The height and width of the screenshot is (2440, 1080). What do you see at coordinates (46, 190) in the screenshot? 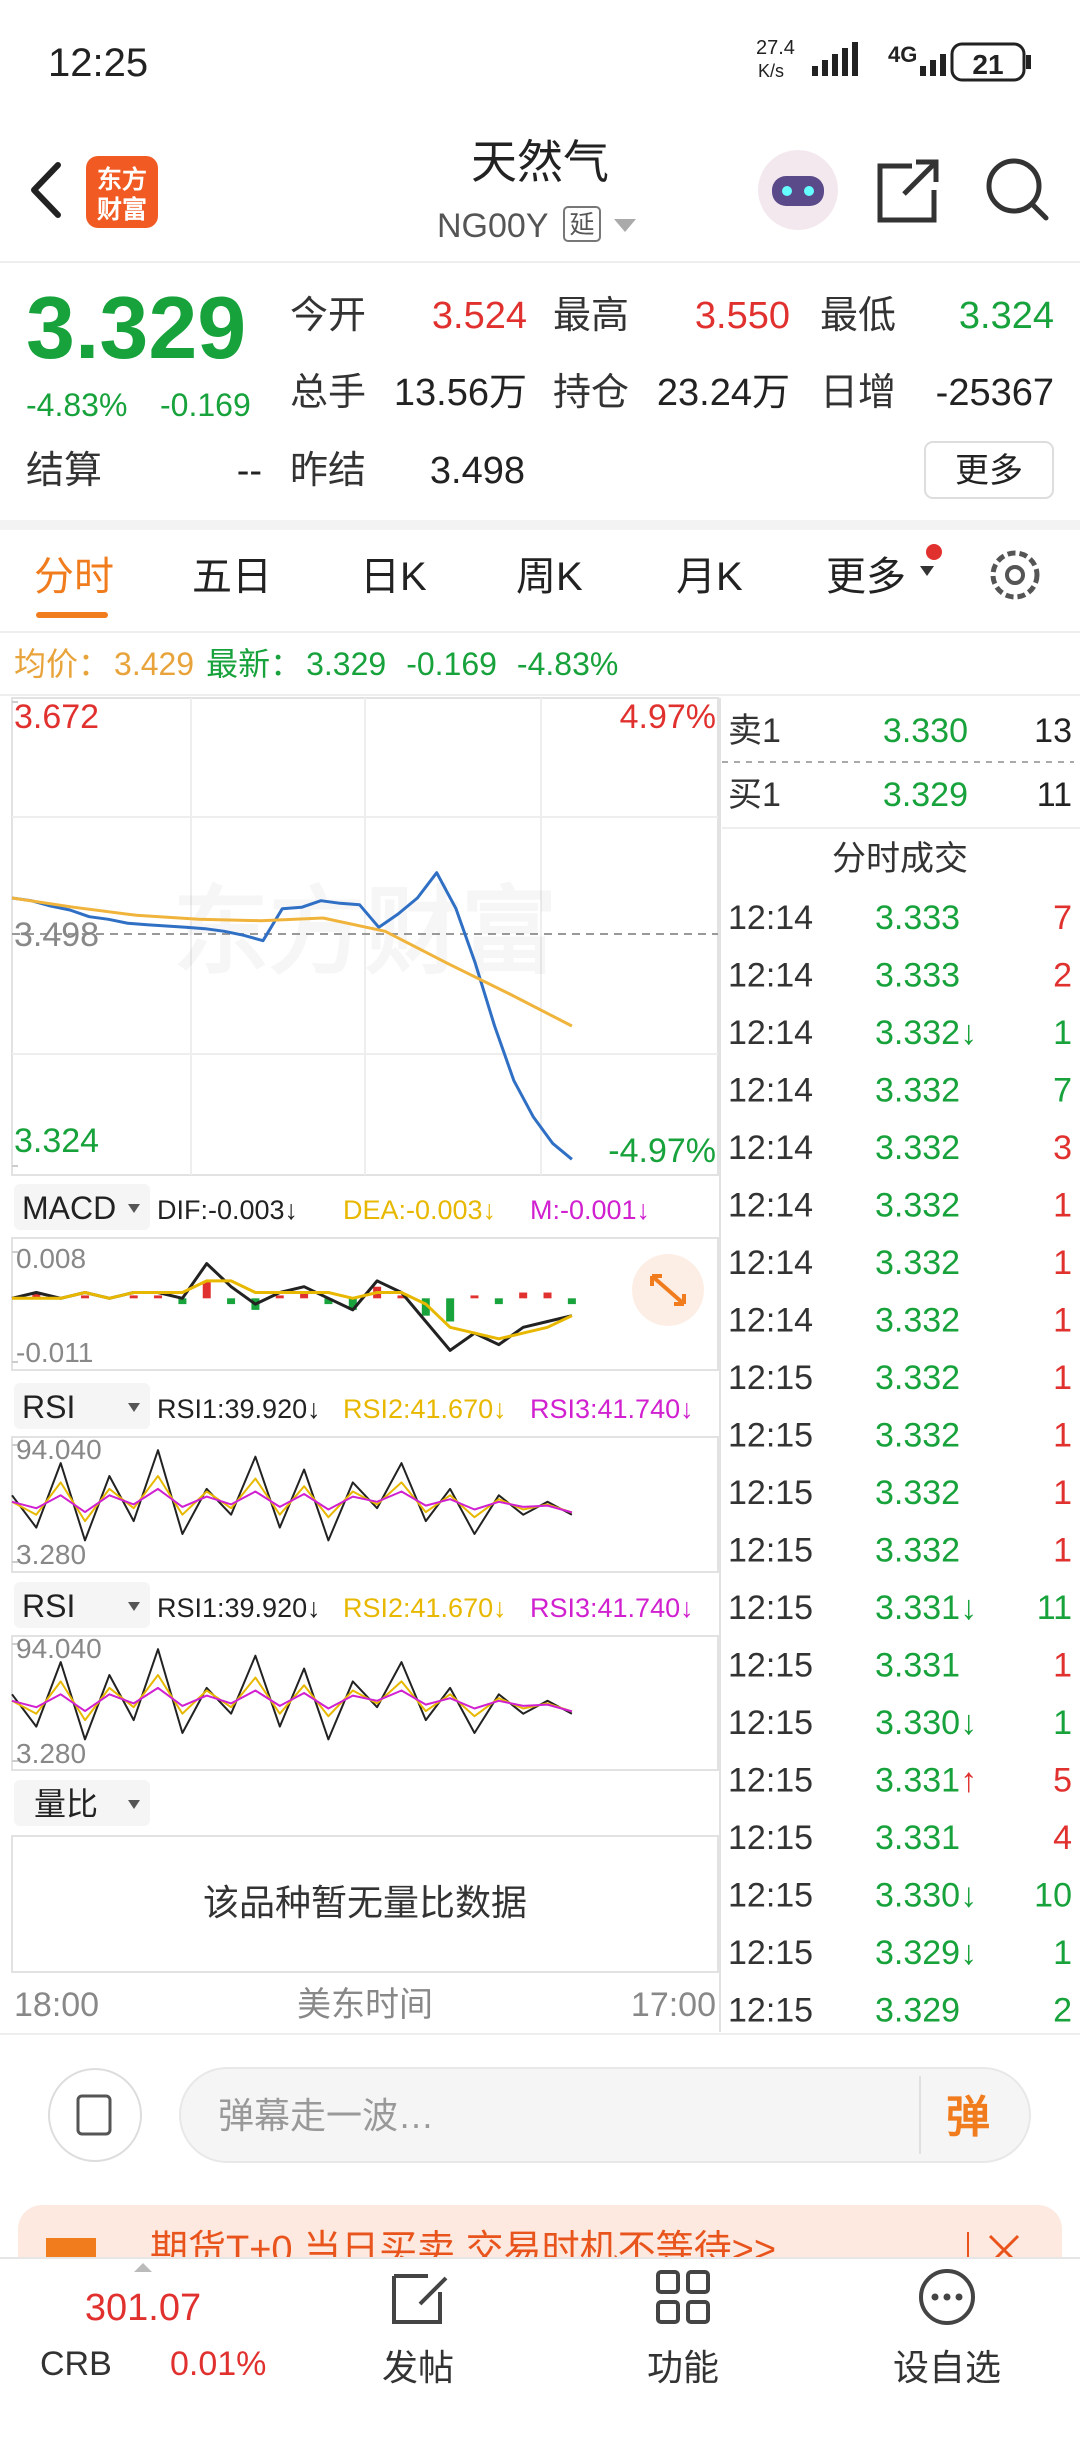
I see `back-button` at bounding box center [46, 190].